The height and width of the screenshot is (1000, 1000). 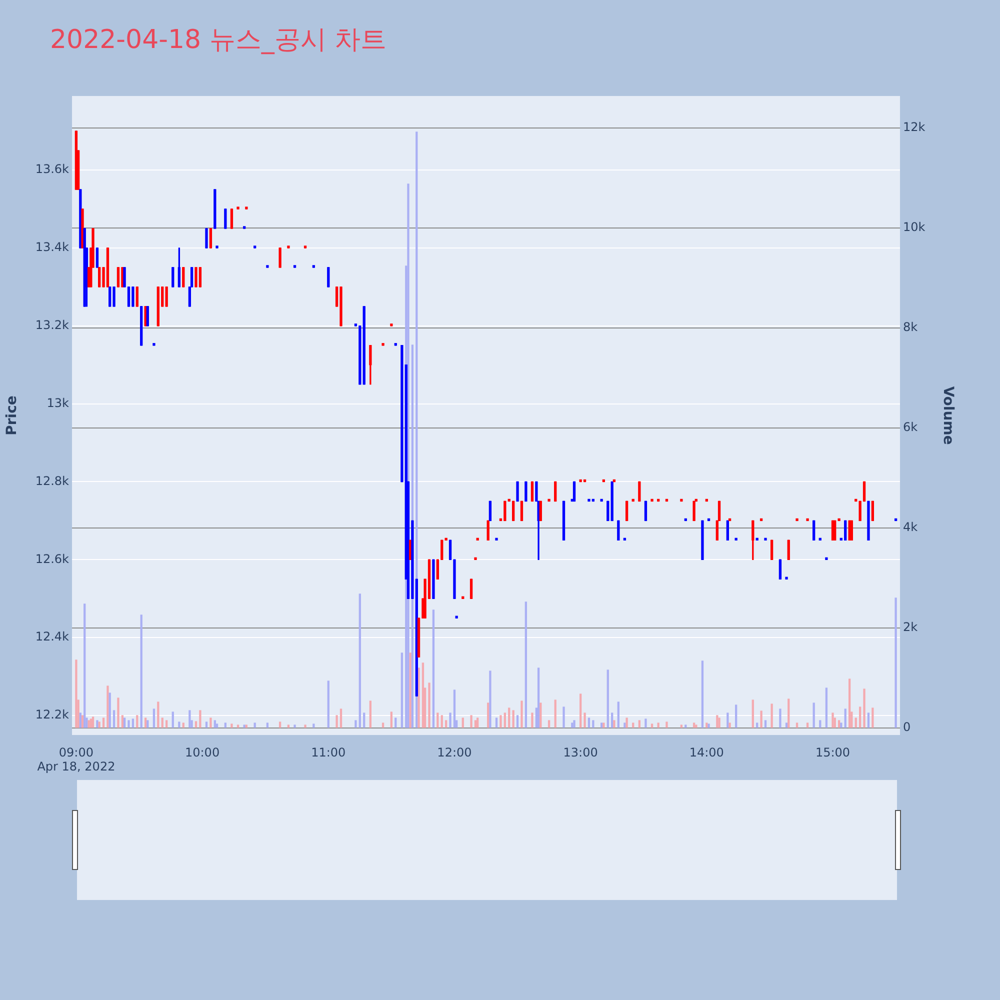 What do you see at coordinates (202, 752) in the screenshot?
I see `x-tick-label: 10:00` at bounding box center [202, 752].